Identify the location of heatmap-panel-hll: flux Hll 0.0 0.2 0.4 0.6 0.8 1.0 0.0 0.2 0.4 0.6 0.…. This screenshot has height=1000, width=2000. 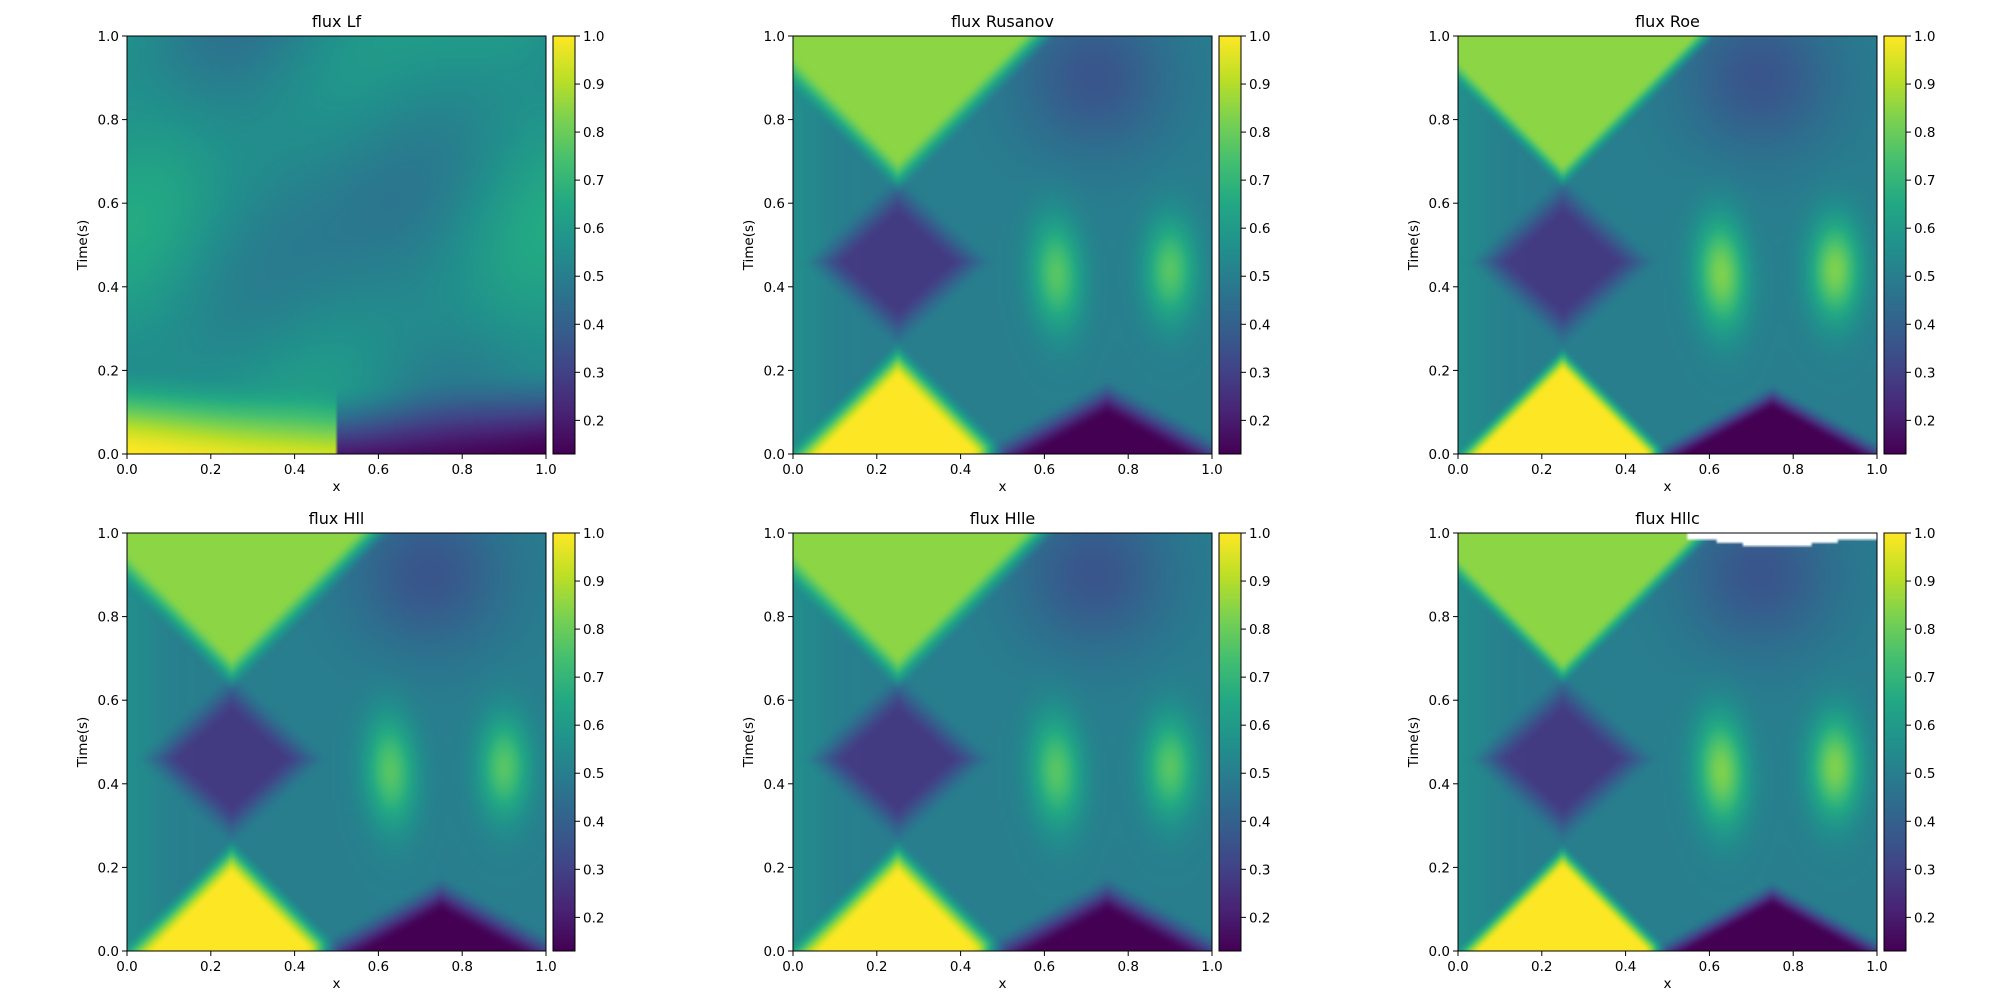
(339, 750).